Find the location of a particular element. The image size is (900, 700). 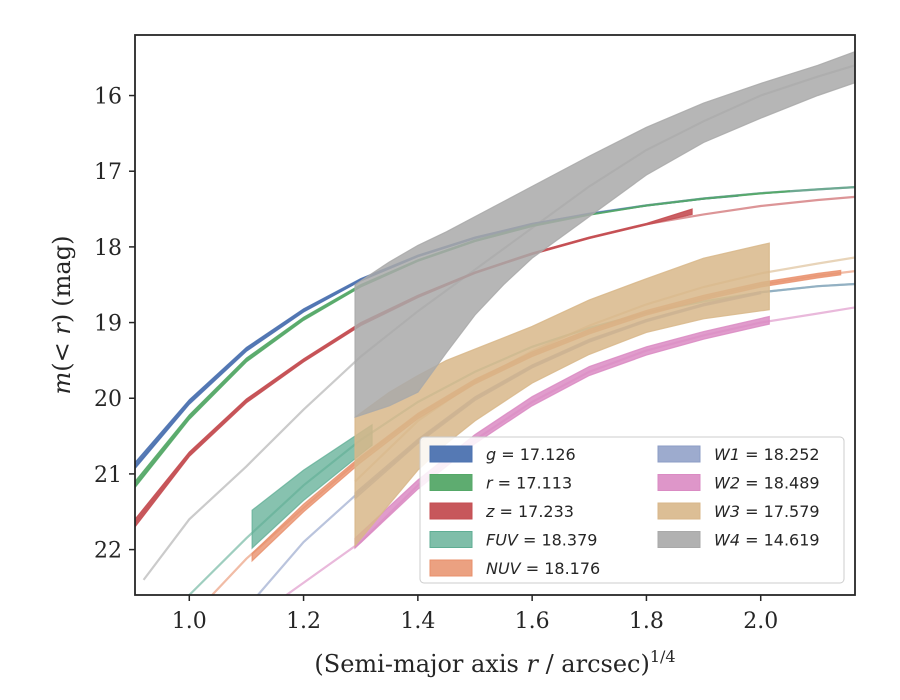

legend-label-w4: W4 = 14.619 is located at coordinates (767, 540).